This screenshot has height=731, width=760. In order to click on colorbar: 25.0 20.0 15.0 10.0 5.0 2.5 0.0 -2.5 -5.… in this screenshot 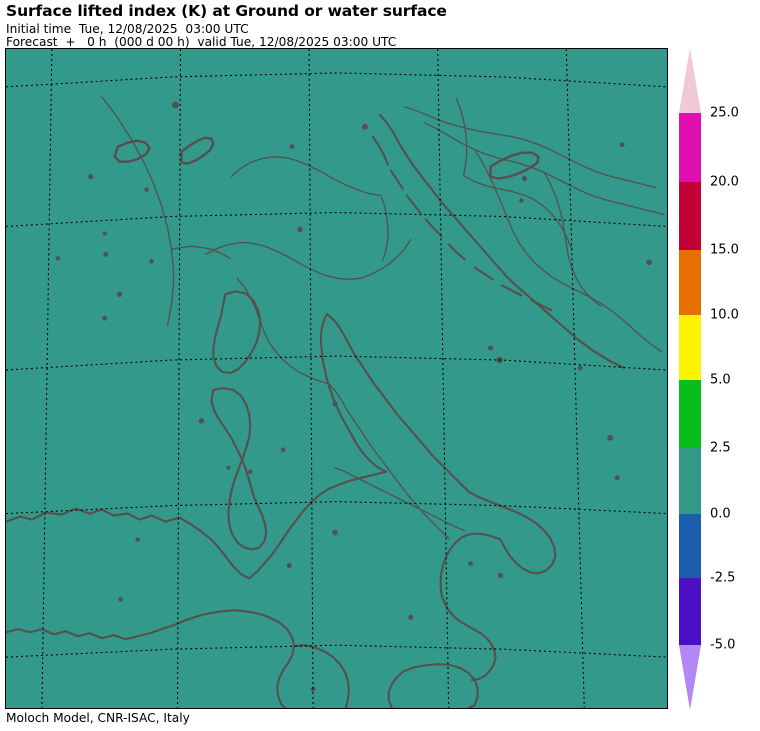, I will do `click(718, 380)`.